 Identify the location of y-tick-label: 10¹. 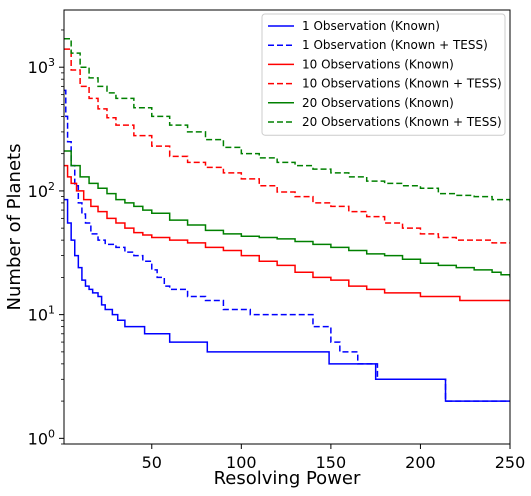
(41, 314).